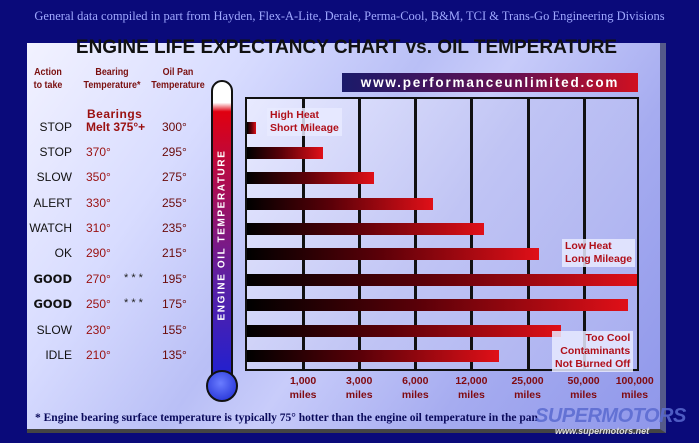 The image size is (699, 443). I want to click on header-action: Action to take, so click(47, 79).